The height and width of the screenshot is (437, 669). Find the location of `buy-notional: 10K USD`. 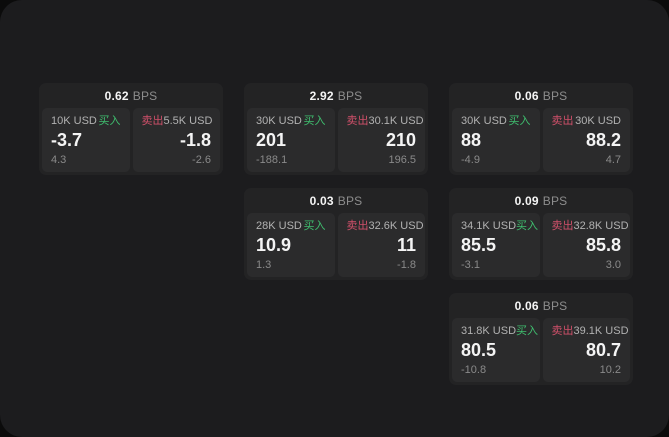

buy-notional: 10K USD is located at coordinates (74, 121).